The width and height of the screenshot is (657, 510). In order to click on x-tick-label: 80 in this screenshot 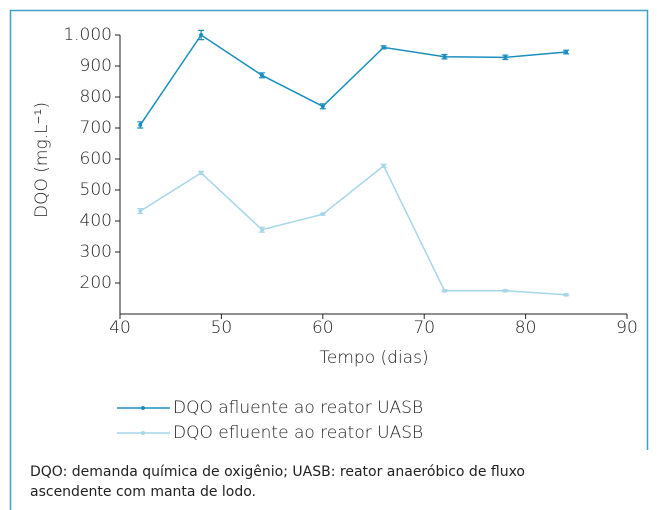, I will do `click(526, 328)`.